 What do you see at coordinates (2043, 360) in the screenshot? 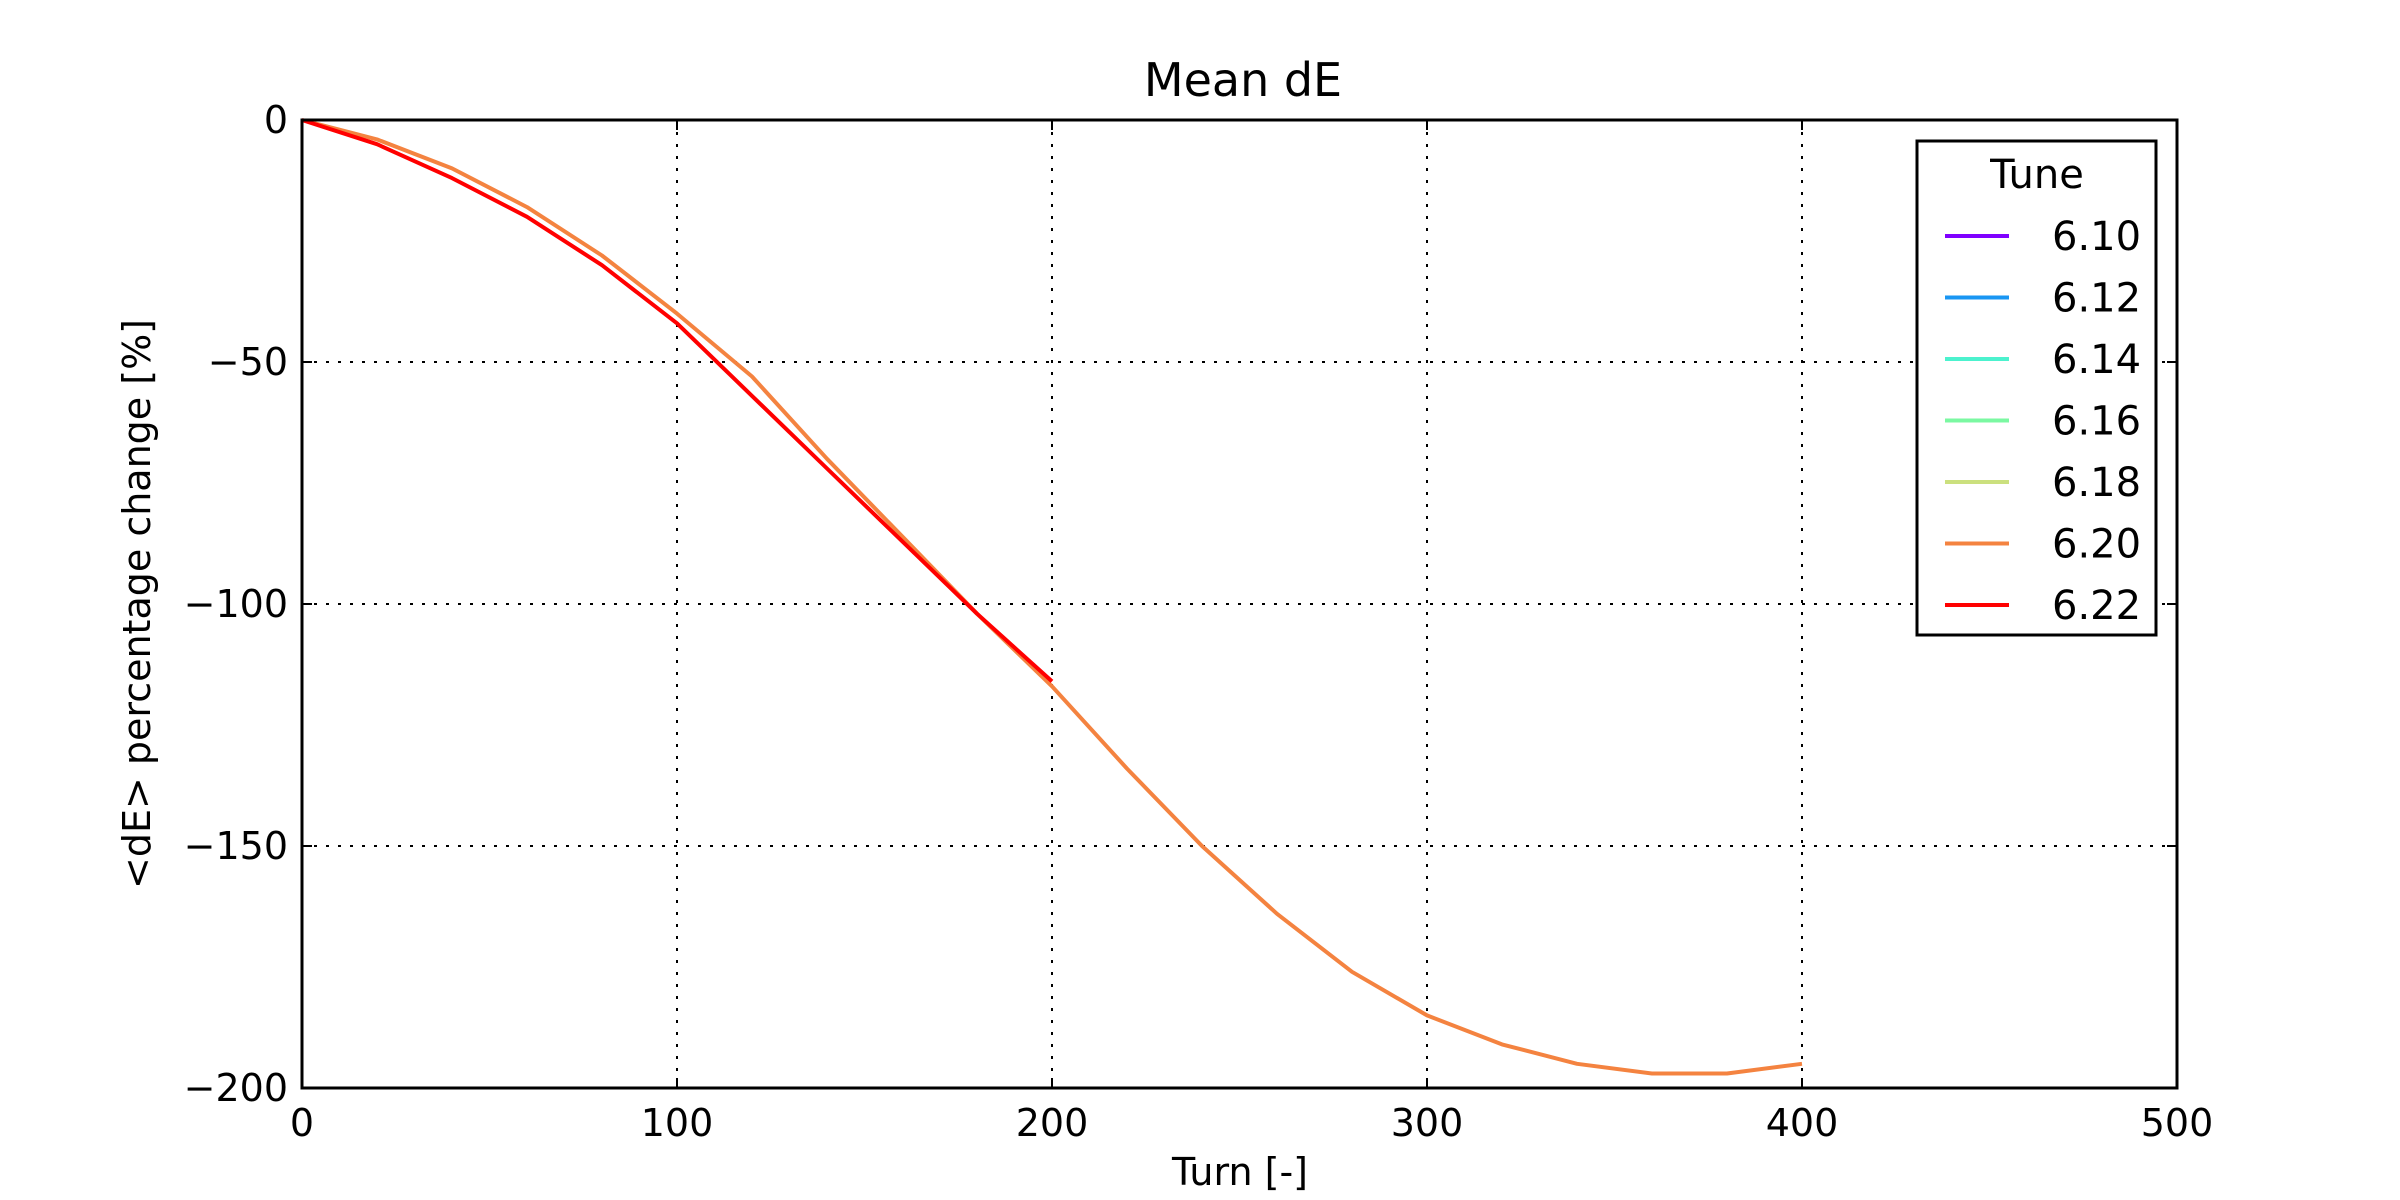
I see `legend-entry-6-14: 6.14` at bounding box center [2043, 360].